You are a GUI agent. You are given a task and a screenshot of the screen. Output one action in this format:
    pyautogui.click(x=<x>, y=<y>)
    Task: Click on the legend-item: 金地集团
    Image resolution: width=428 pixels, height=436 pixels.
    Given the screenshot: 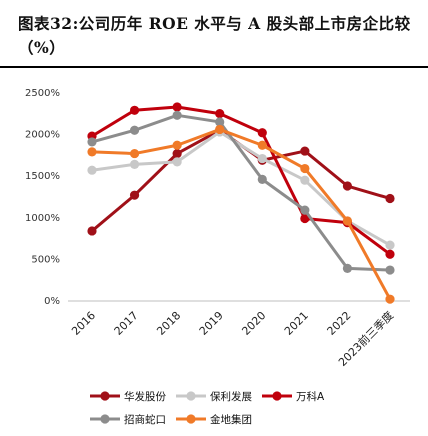 What is the action you would take?
    pyautogui.click(x=214, y=419)
    